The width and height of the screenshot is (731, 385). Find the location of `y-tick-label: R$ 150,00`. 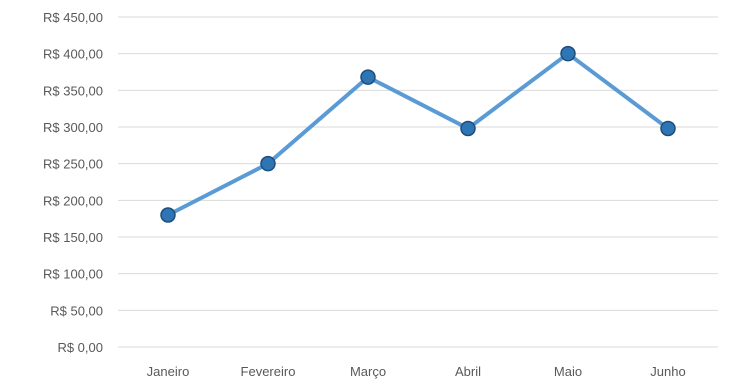

y-tick-label: R$ 150,00 is located at coordinates (73, 237).